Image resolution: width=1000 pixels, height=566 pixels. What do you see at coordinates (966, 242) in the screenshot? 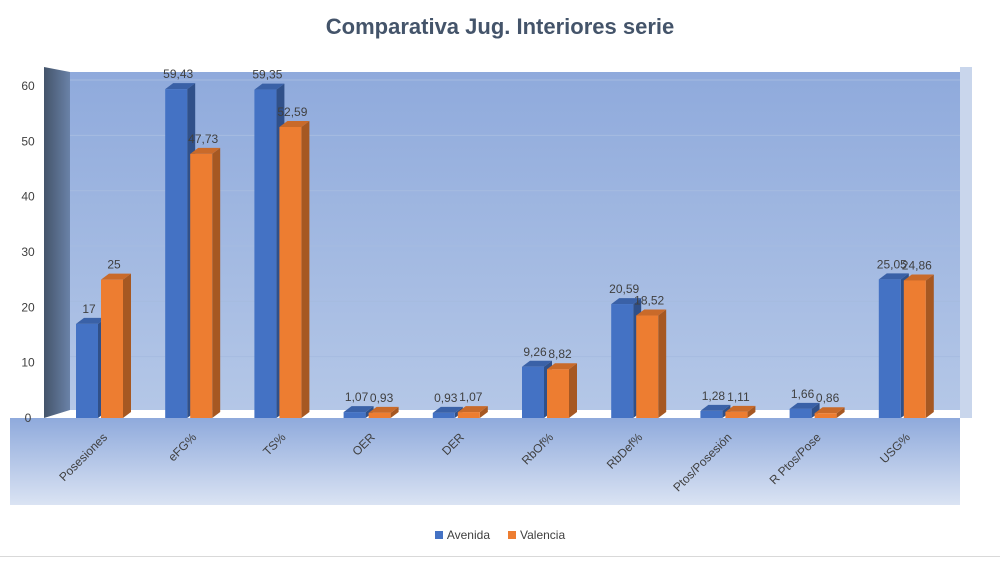
I see `chart-right-edge` at bounding box center [966, 242].